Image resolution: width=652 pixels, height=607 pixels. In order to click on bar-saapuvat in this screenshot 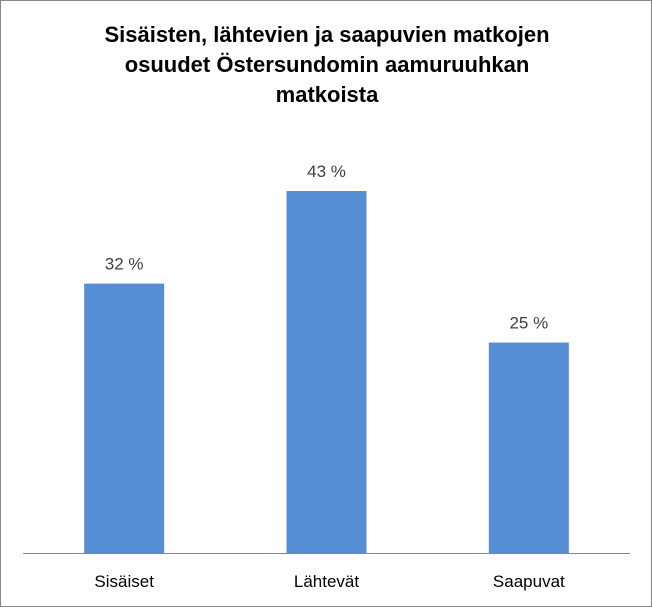, I will do `click(528, 447)`.